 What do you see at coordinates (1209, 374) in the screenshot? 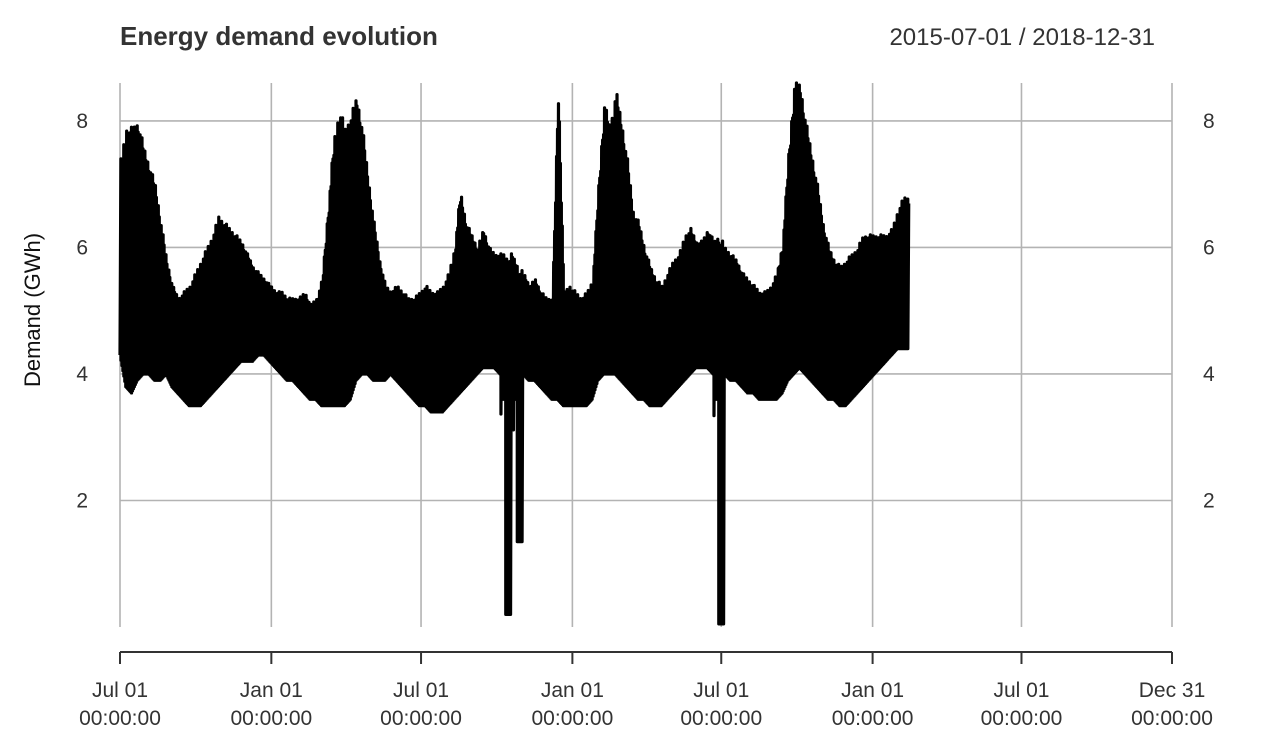
I see `y-tick-label-right: 4` at bounding box center [1209, 374].